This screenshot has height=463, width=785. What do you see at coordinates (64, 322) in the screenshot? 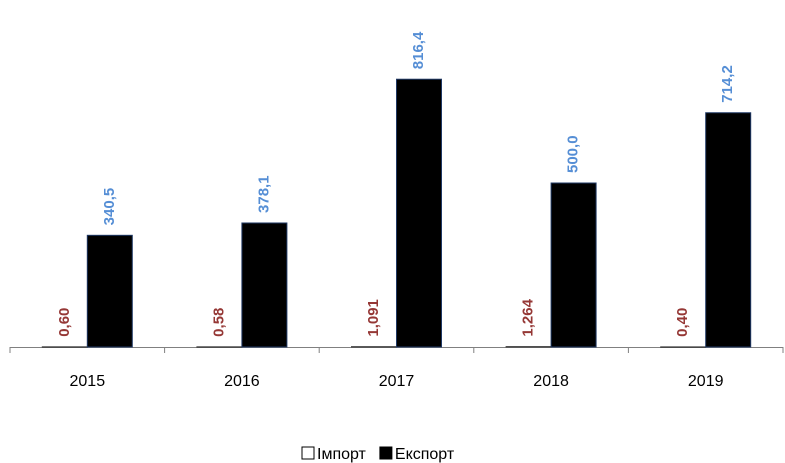
I see `value-label: 0,60` at bounding box center [64, 322].